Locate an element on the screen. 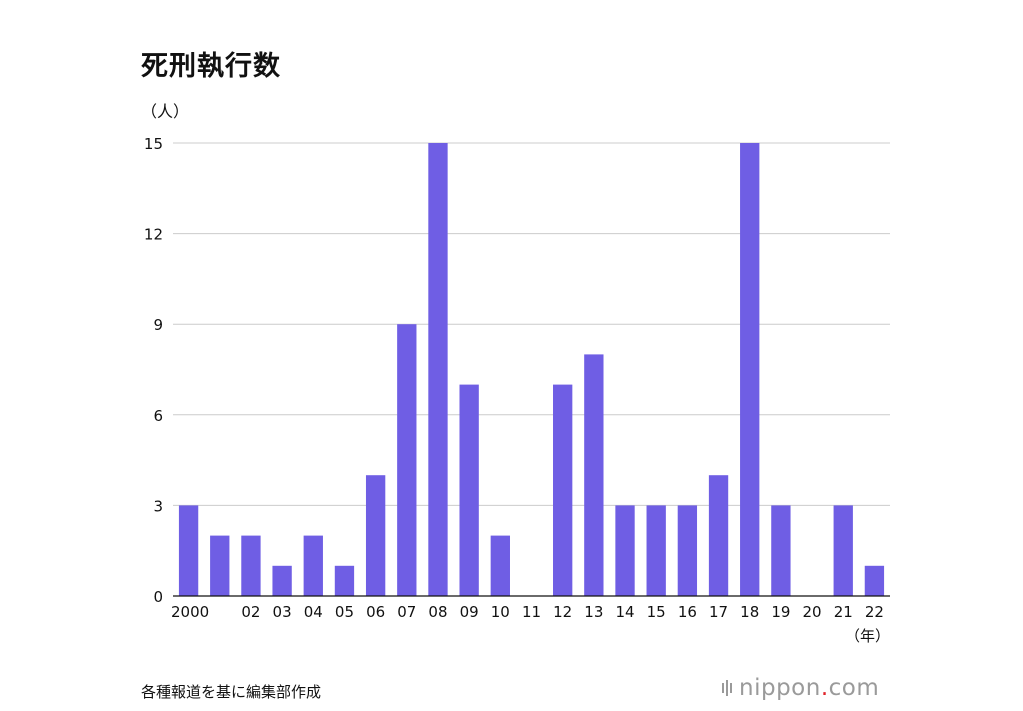  x-tick-label: 10 is located at coordinates (500, 612).